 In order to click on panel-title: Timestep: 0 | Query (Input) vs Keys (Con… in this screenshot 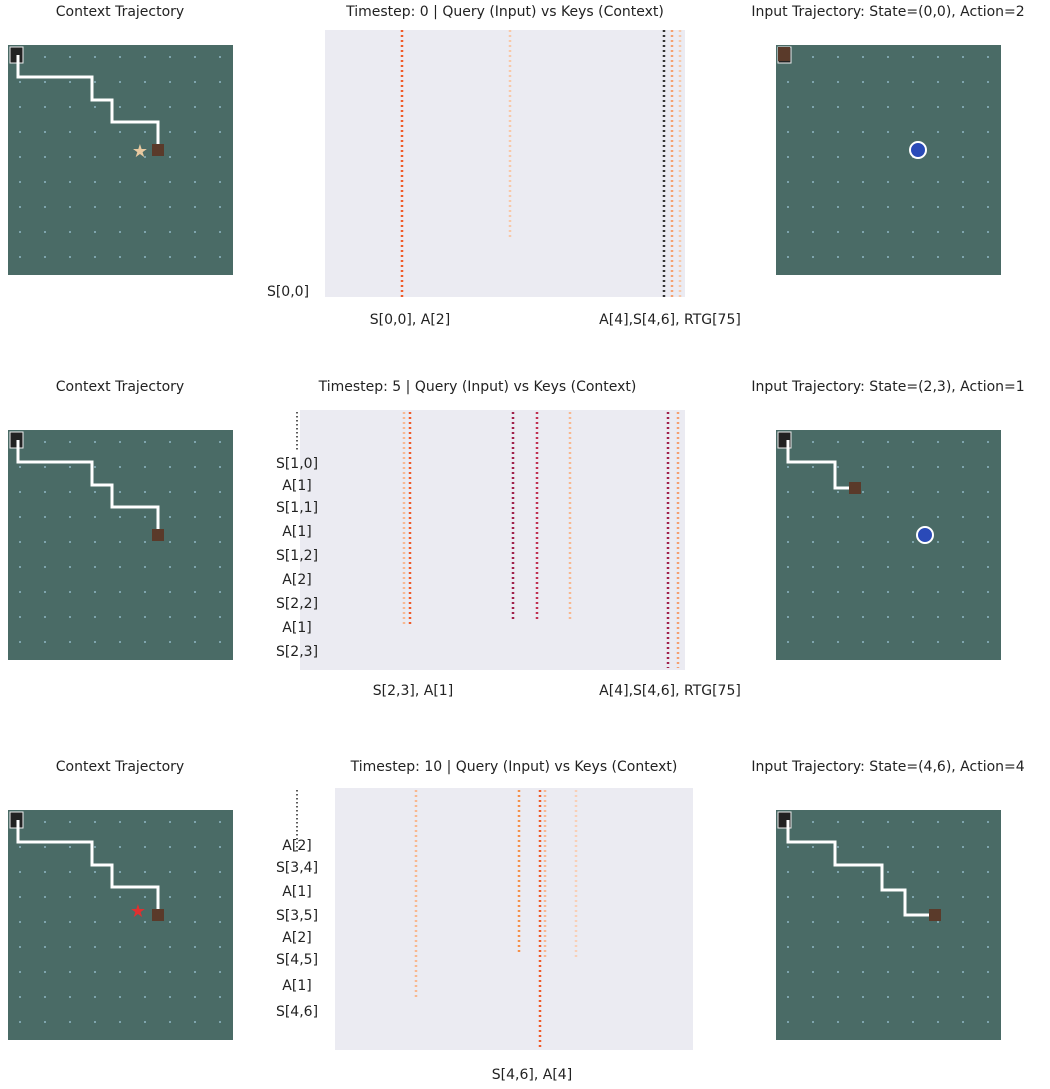, I will do `click(504, 12)`.